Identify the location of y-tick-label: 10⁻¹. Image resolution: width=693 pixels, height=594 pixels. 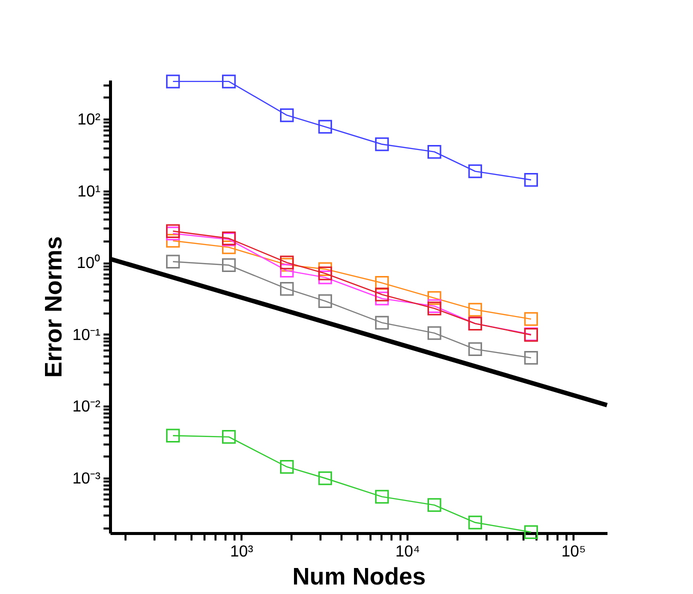
(86, 335).